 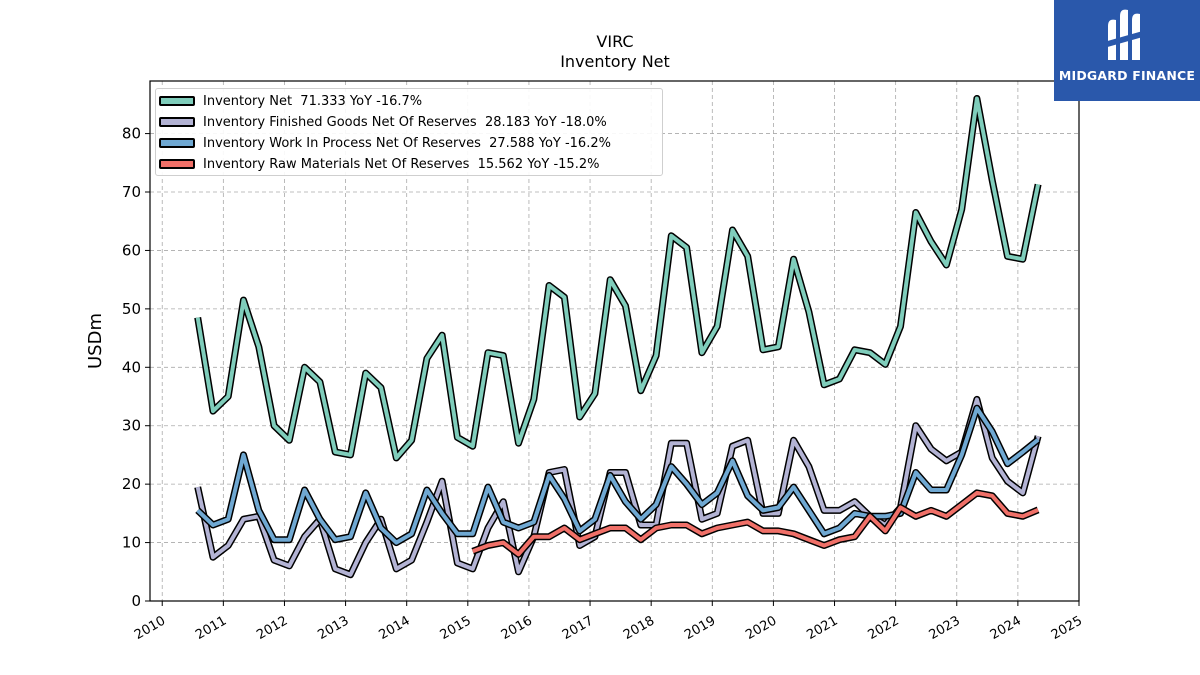 What do you see at coordinates (333, 628) in the screenshot?
I see `x-tick-label: 2013` at bounding box center [333, 628].